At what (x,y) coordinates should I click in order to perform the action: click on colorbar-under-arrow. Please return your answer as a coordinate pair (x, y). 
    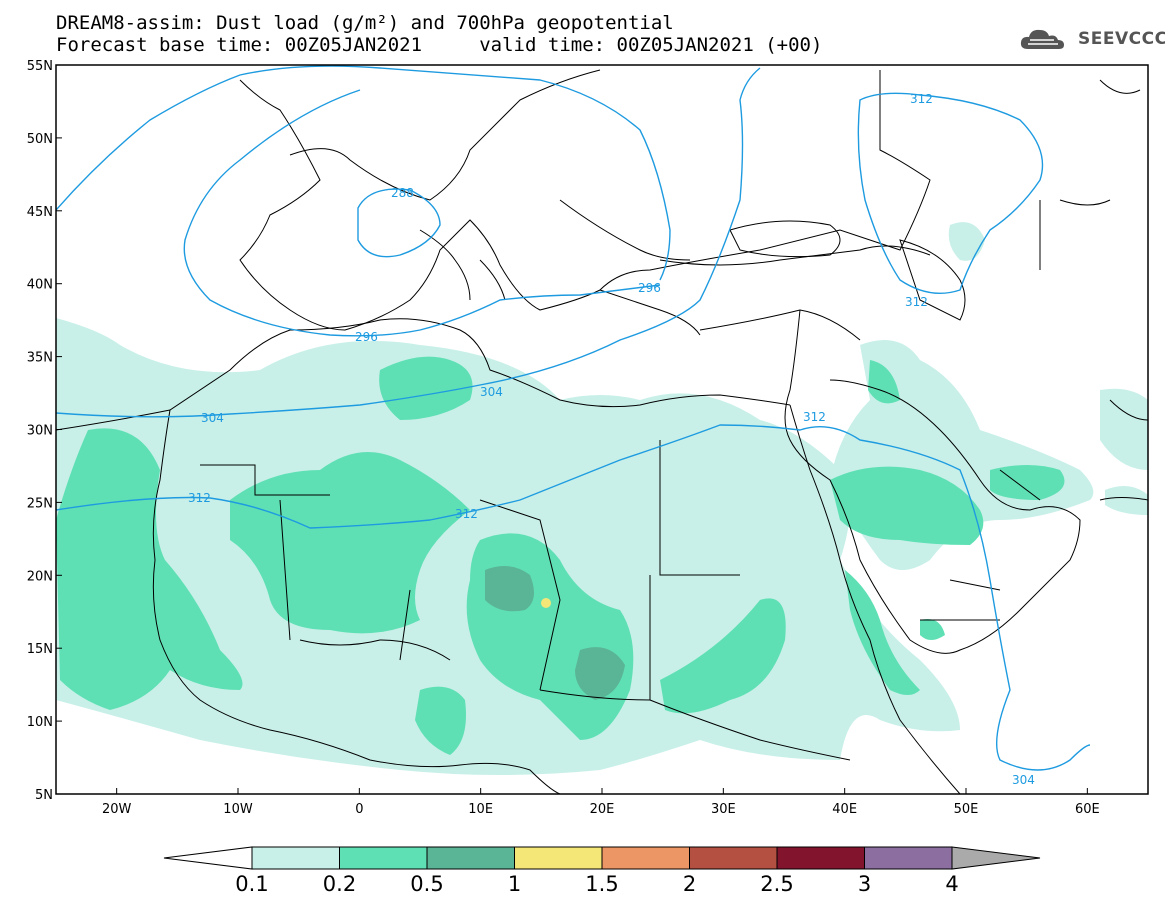
    Looking at the image, I should click on (208, 858).